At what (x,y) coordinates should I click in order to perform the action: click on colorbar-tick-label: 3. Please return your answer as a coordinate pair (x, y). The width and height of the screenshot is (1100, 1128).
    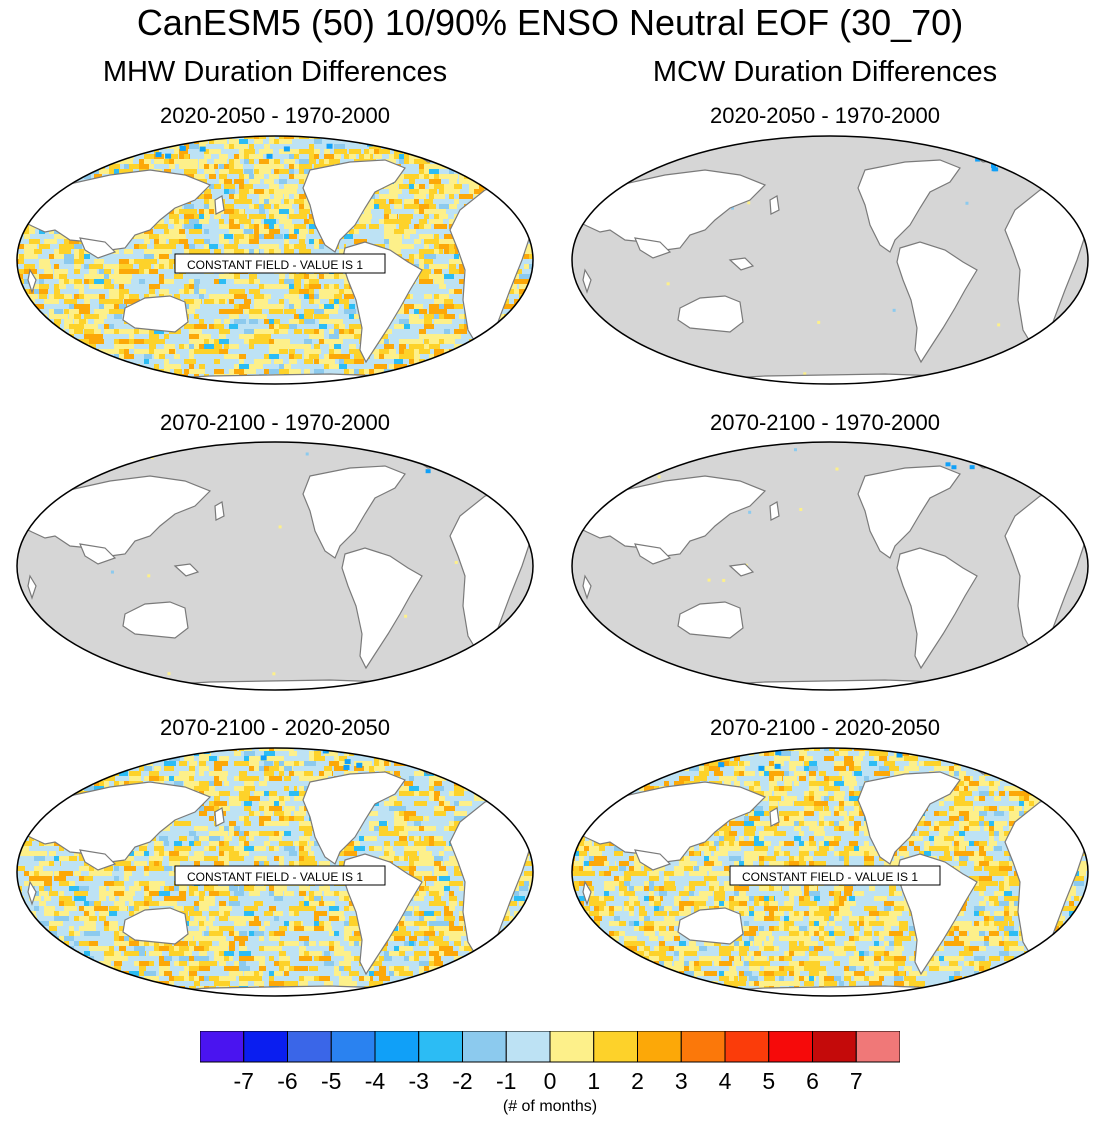
    Looking at the image, I should click on (681, 1081).